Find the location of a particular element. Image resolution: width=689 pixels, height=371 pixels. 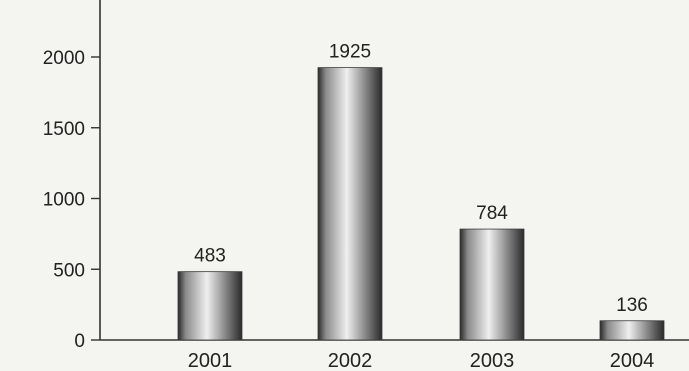

y-tick-label: 1500 is located at coordinates (64, 129).